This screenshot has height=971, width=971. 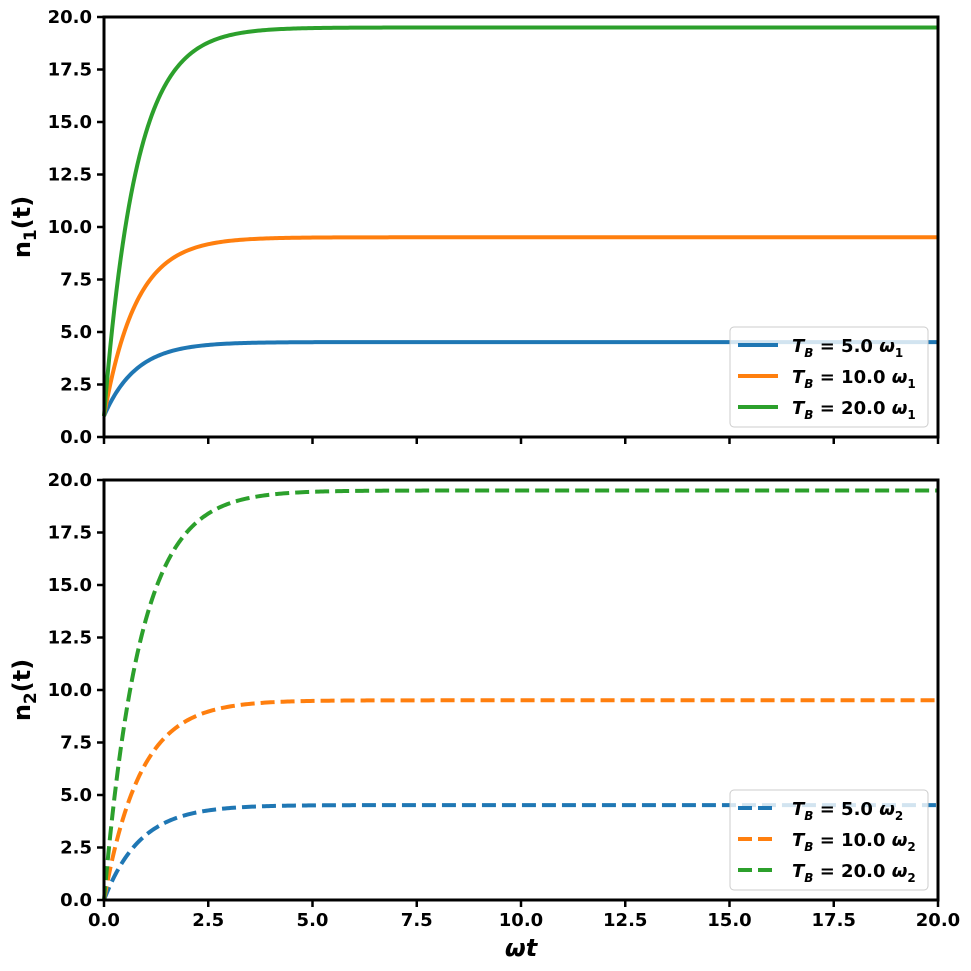 I want to click on x-tick-label: 20.0, so click(x=938, y=920).